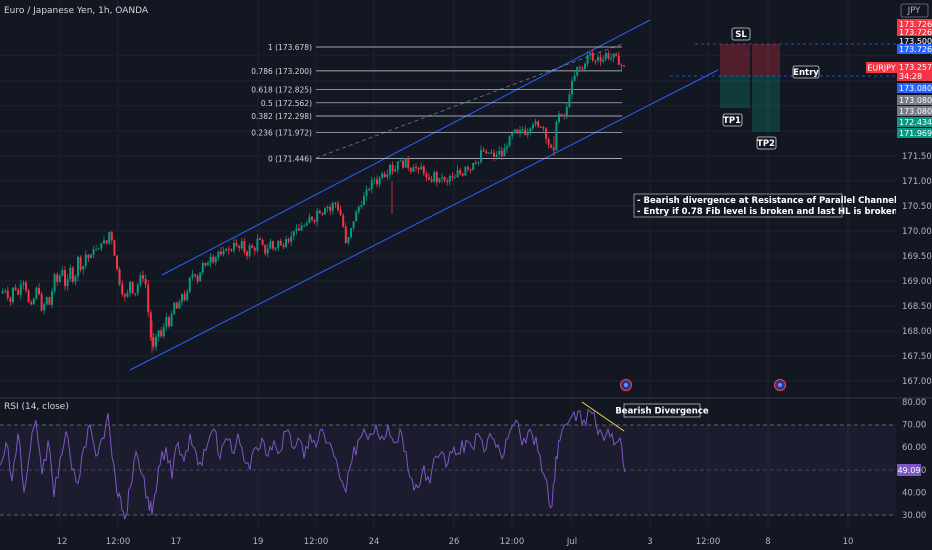 Image resolution: width=932 pixels, height=550 pixels. Describe the element at coordinates (914, 448) in the screenshot. I see `rsi-tick-2: 60.00` at that location.